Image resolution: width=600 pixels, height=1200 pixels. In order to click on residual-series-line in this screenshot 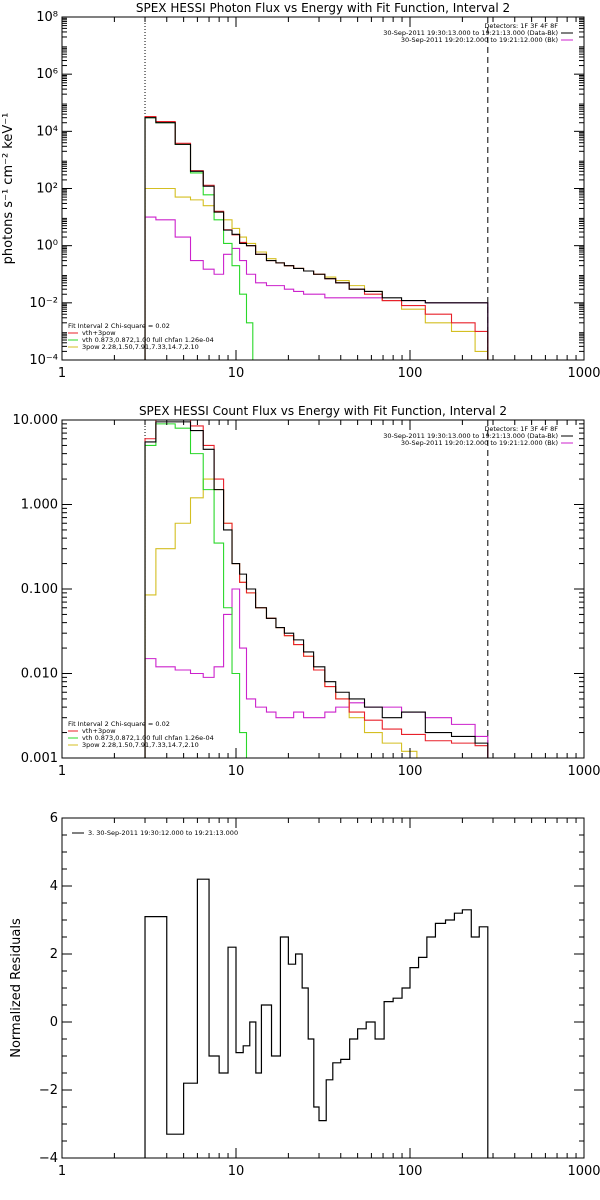, I will do `click(316, 1018)`.